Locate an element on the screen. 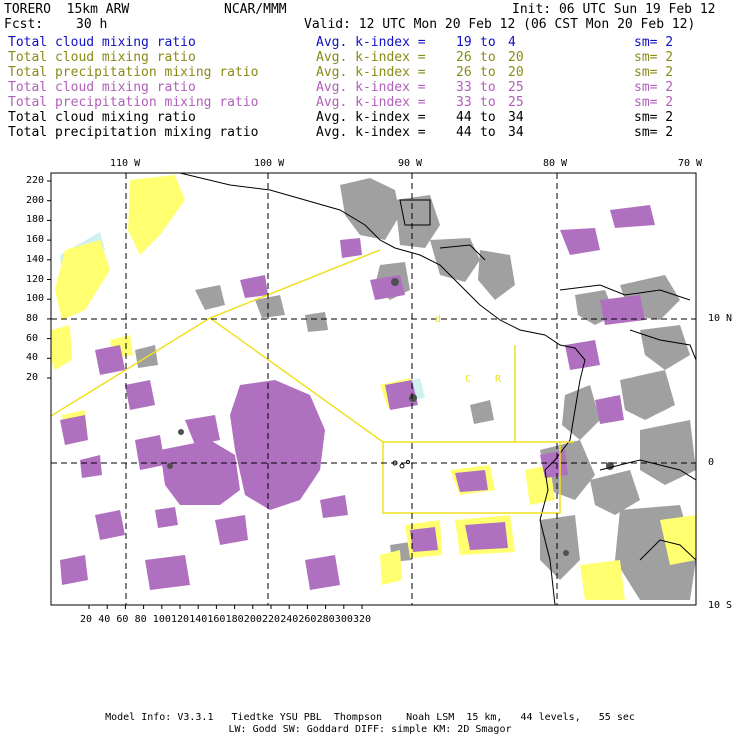  y-tick-label: 100 is located at coordinates (35, 299).